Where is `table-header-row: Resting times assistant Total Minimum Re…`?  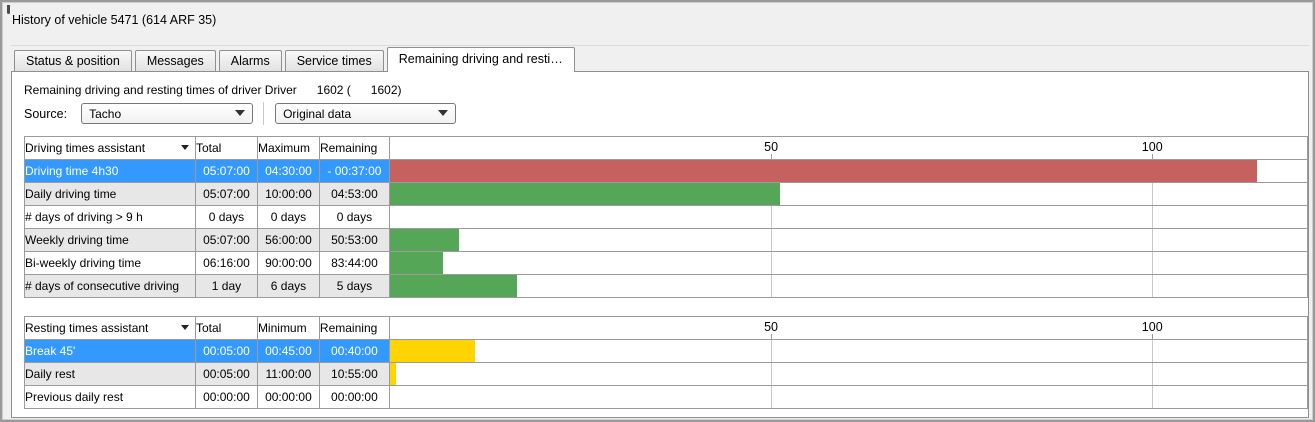
table-header-row: Resting times assistant Total Minimum Re… is located at coordinates (666, 328).